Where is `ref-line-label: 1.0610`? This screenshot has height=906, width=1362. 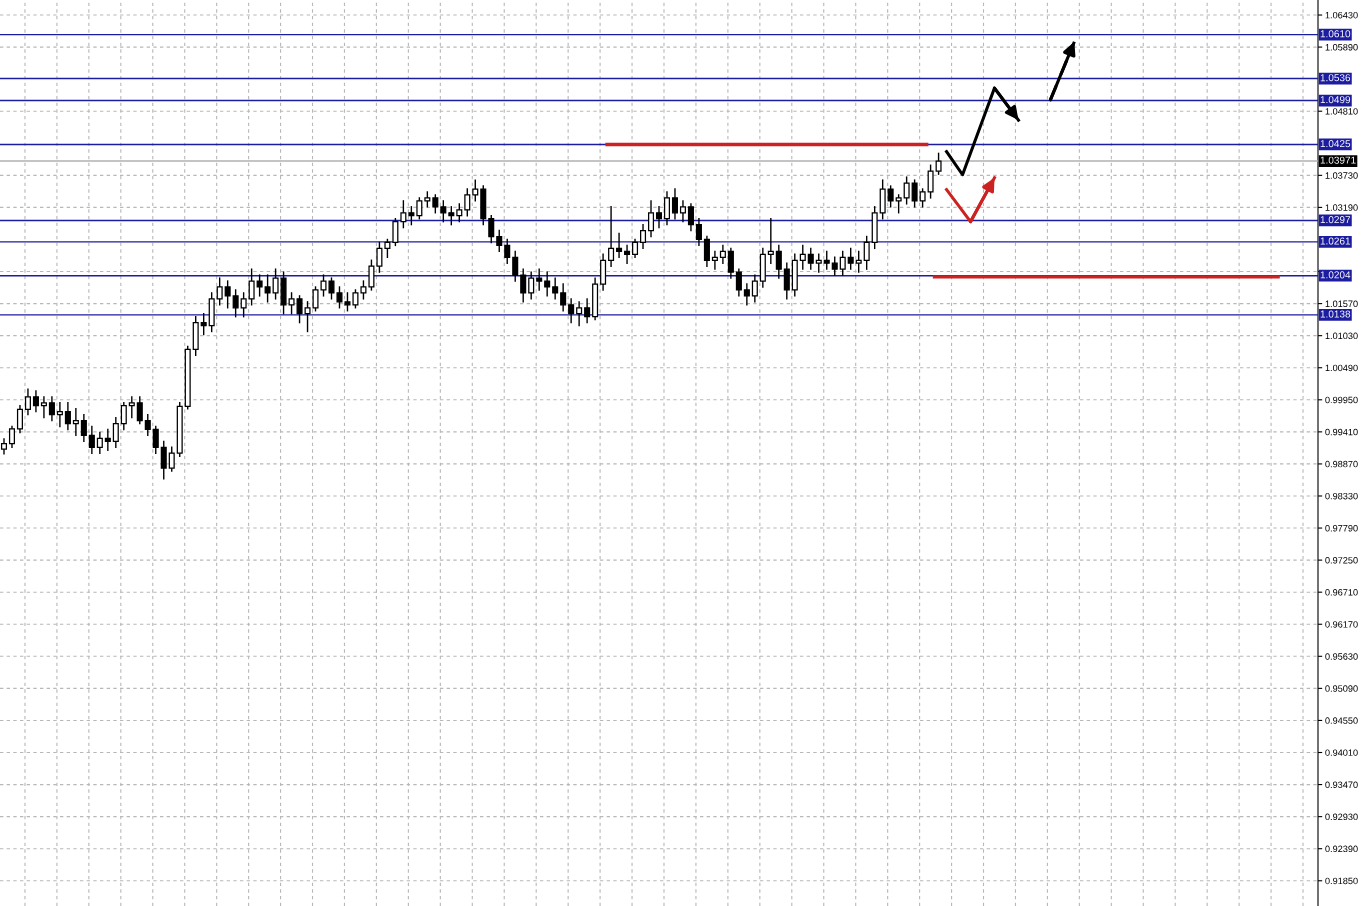 ref-line-label: 1.0610 is located at coordinates (1335, 34).